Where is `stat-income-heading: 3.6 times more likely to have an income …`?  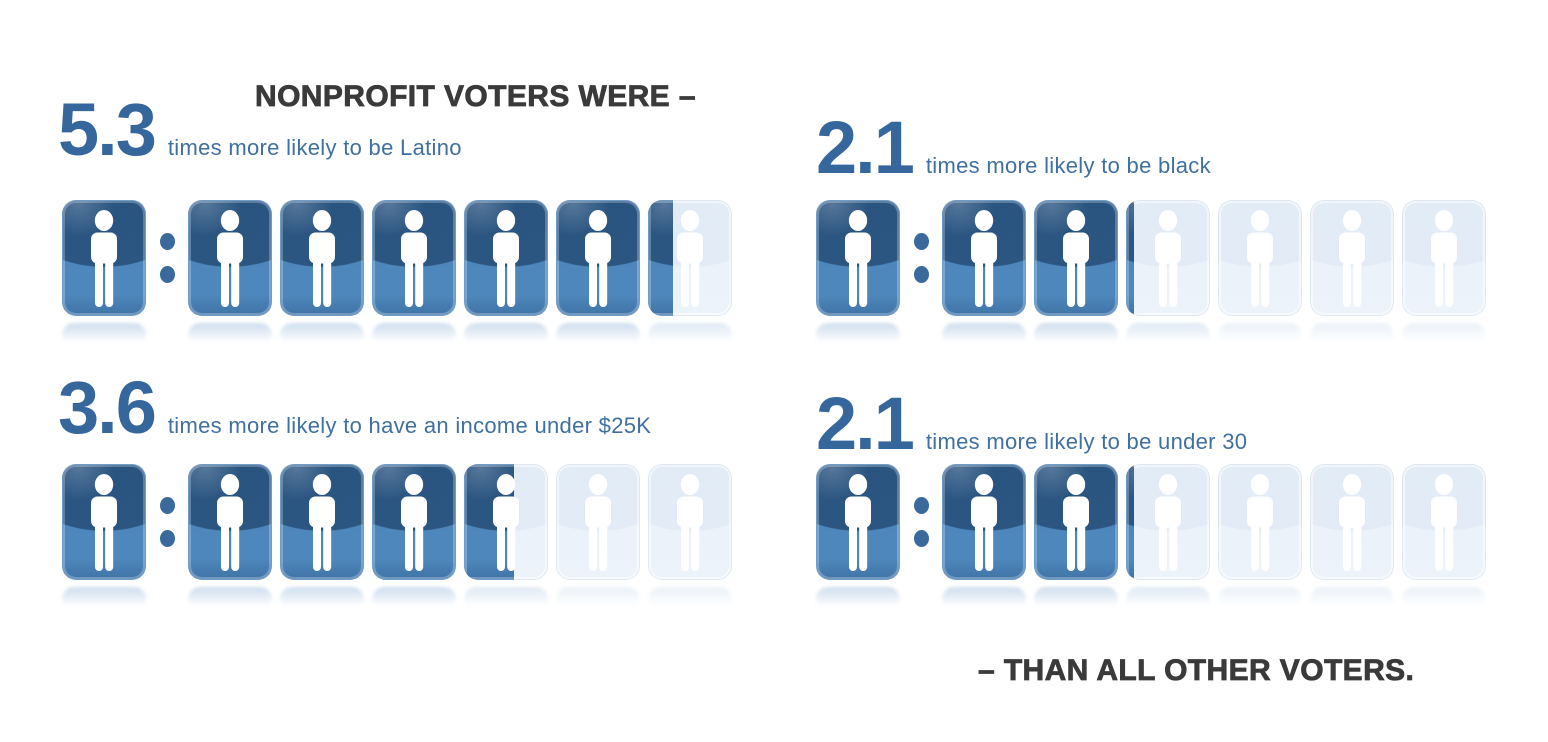
stat-income-heading: 3.6 times more likely to have an income … is located at coordinates (354, 408).